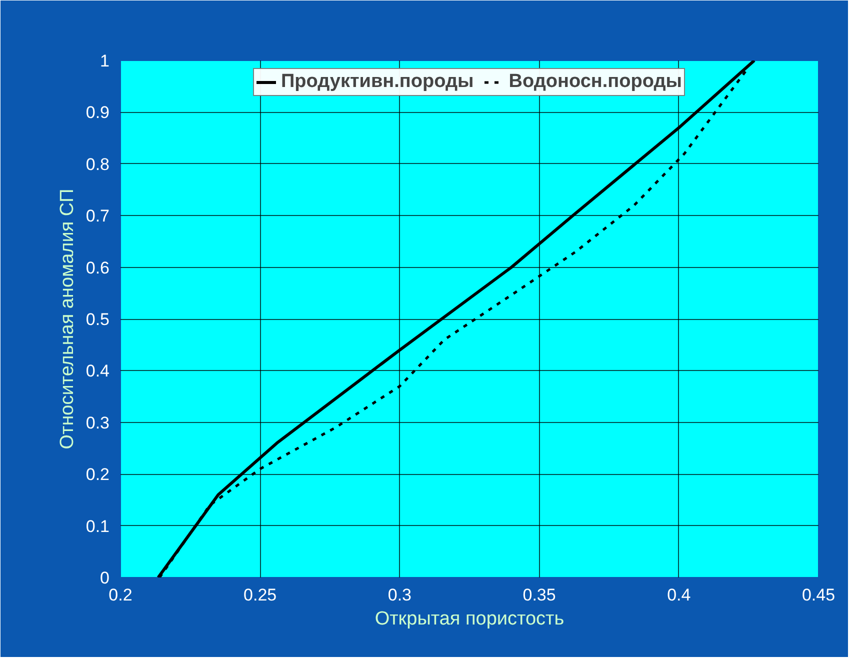  What do you see at coordinates (67, 319) in the screenshot?
I see `y-axis-title: Относительная аномалия СП` at bounding box center [67, 319].